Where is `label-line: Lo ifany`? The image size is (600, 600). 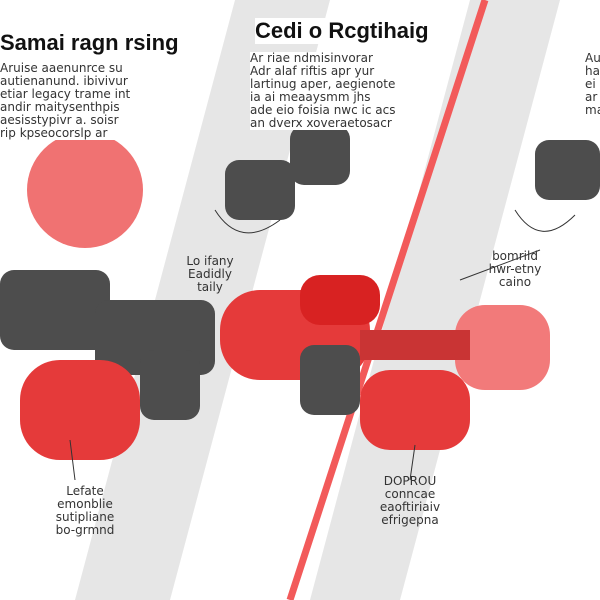 label-line: Lo ifany is located at coordinates (210, 261).